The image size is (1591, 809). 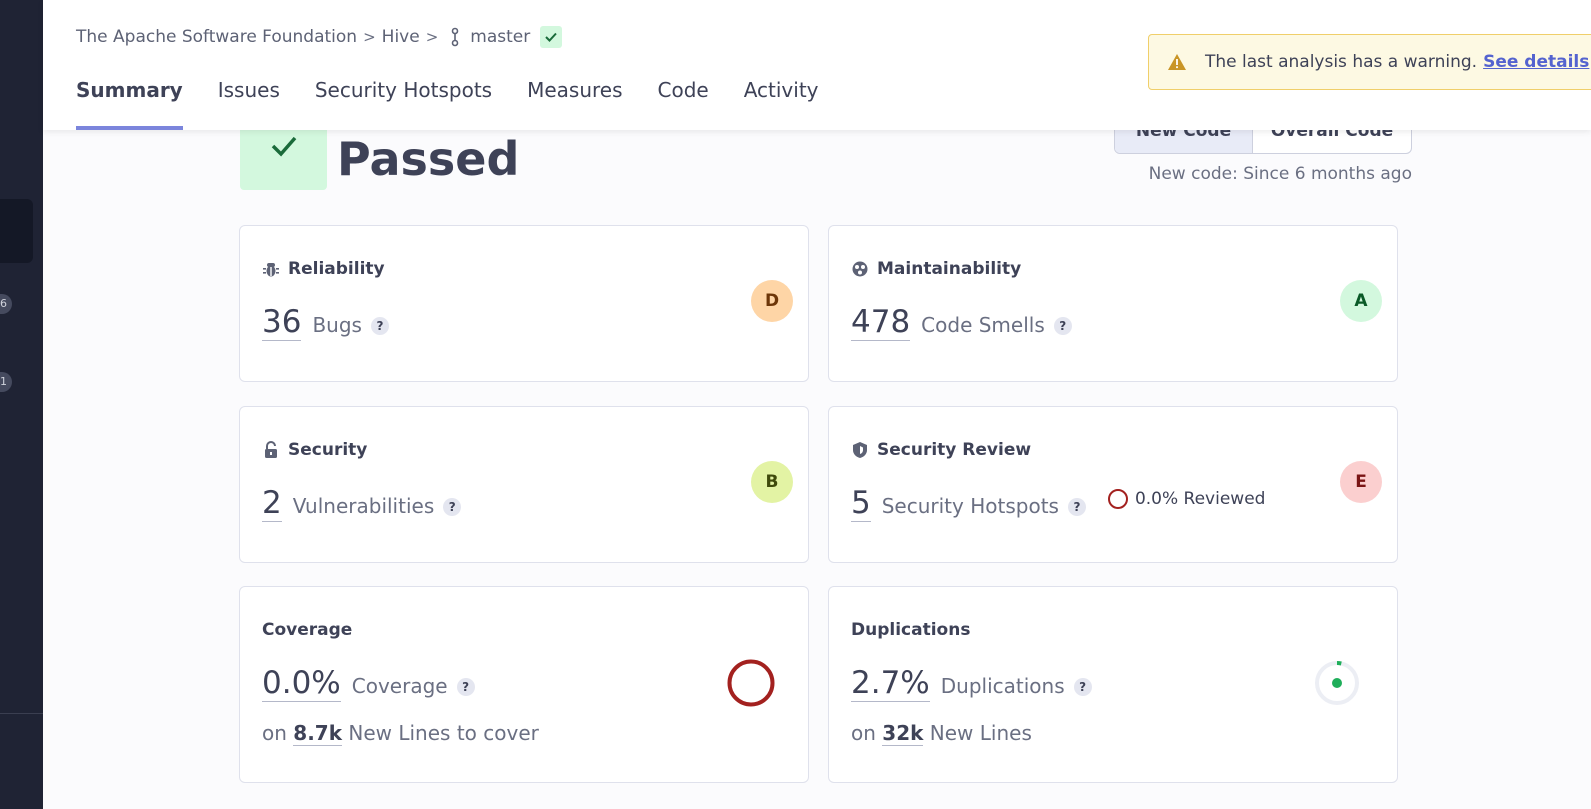 I want to click on hotspots-reviewed-text: 0.0% Reviewed, so click(x=1200, y=499).